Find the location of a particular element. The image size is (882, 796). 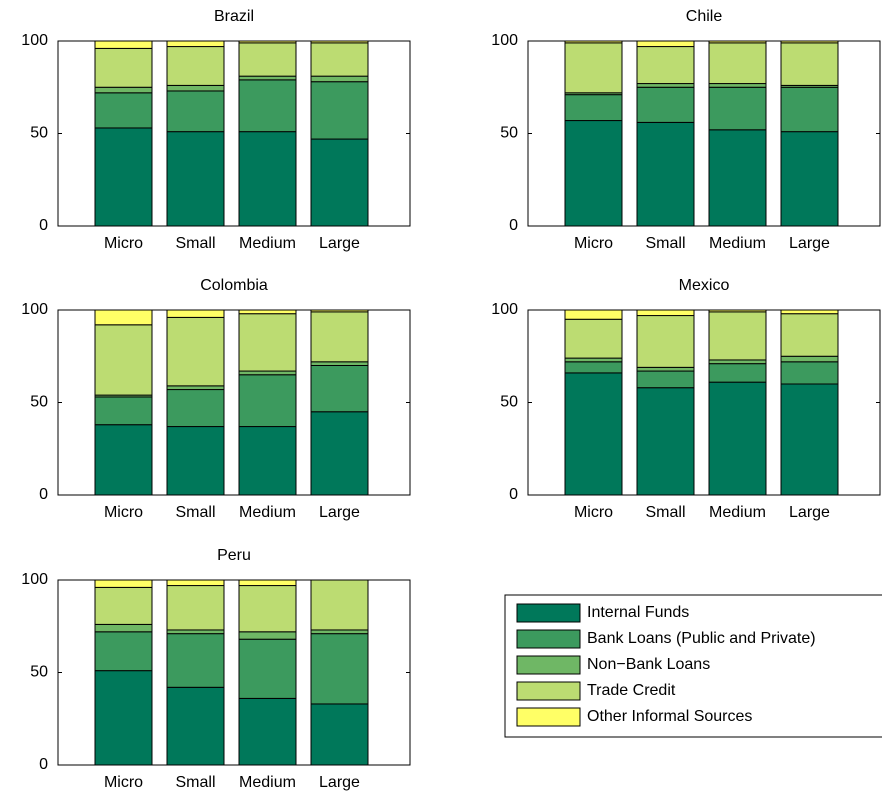

chart-title: Peru is located at coordinates (234, 555).